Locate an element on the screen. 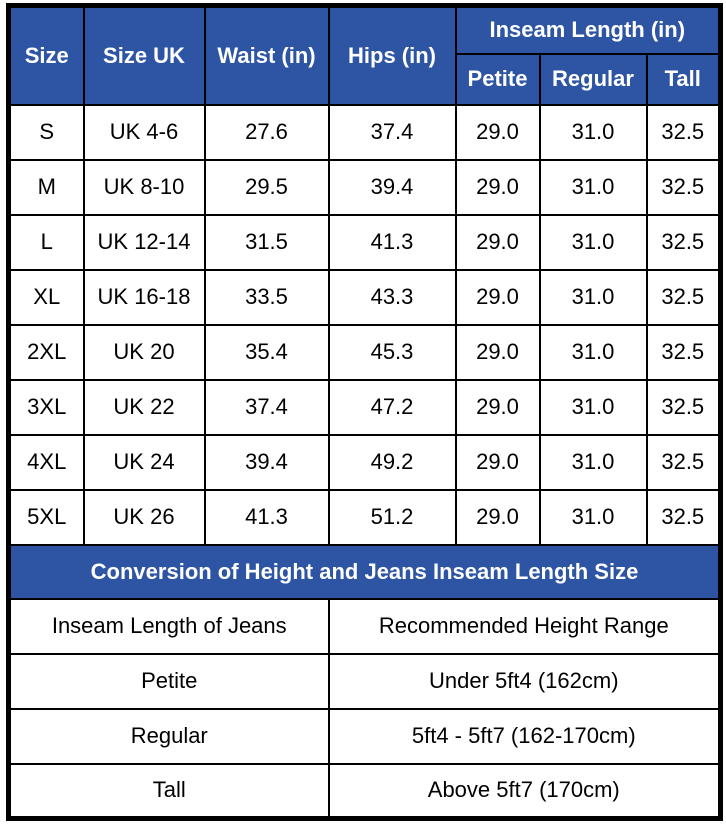 The image size is (726, 830). cell-size: 4XL is located at coordinates (46, 462).